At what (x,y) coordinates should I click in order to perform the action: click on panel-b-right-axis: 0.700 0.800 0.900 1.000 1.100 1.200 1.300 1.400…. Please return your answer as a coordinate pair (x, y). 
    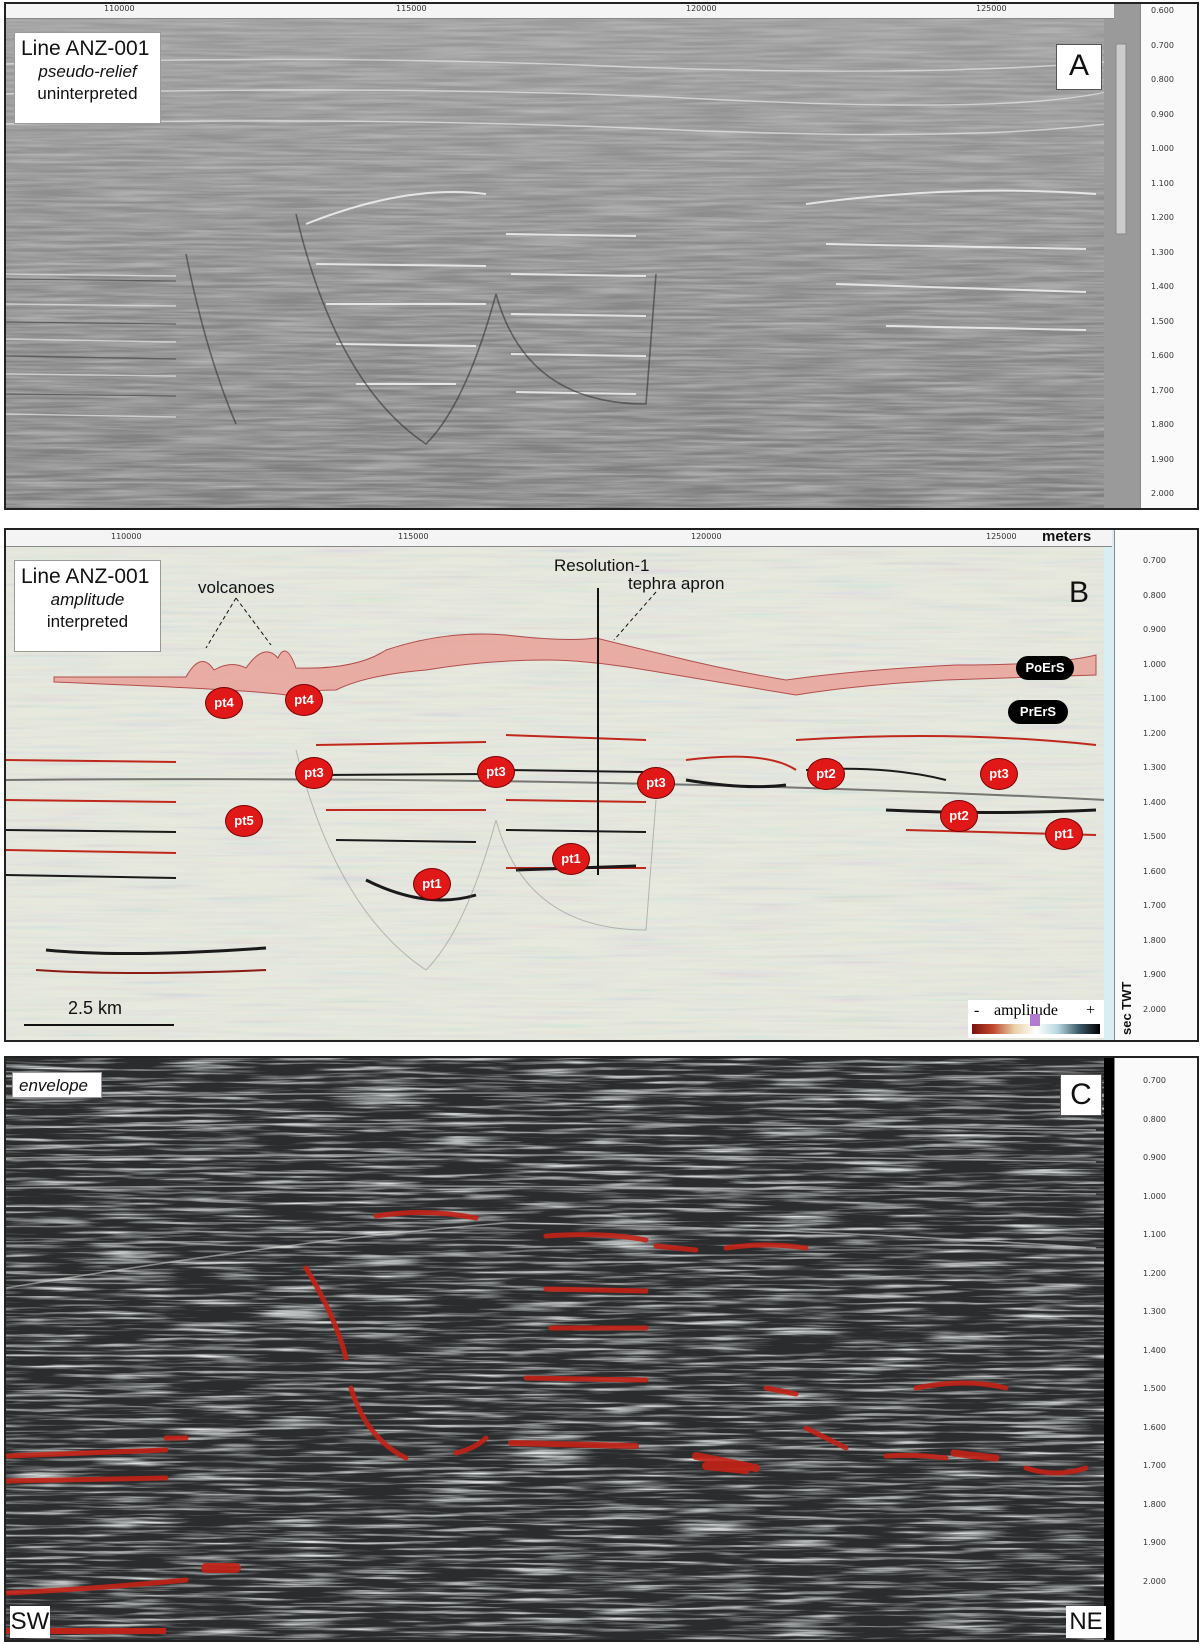
    Looking at the image, I should click on (1155, 785).